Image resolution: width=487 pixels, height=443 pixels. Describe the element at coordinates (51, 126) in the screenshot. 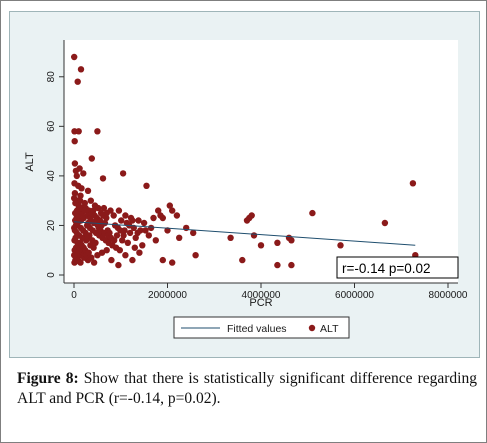

I see `y-tick-label: 60` at that location.